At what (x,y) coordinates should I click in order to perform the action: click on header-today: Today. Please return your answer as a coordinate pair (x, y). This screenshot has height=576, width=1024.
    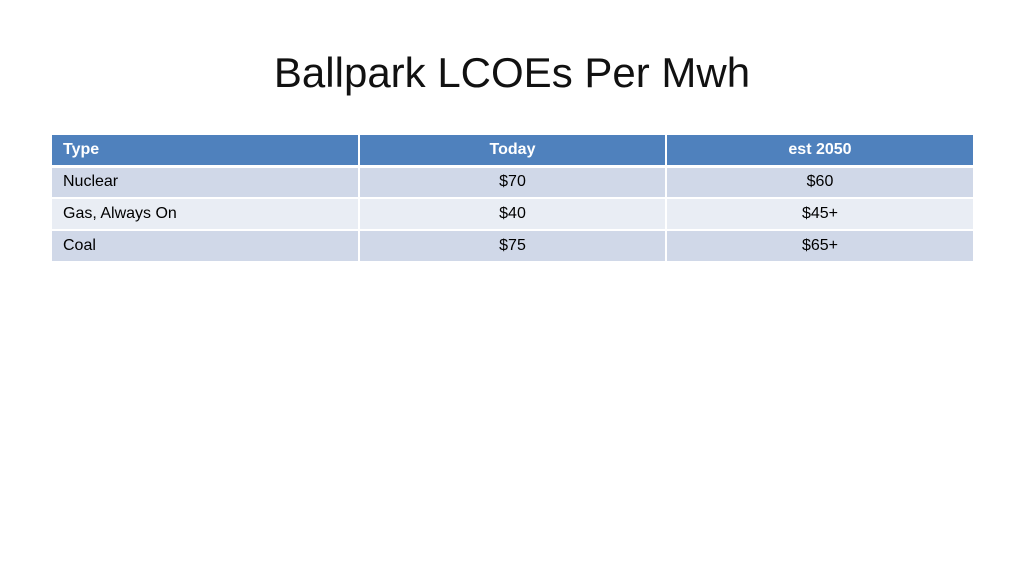
    Looking at the image, I should click on (512, 150).